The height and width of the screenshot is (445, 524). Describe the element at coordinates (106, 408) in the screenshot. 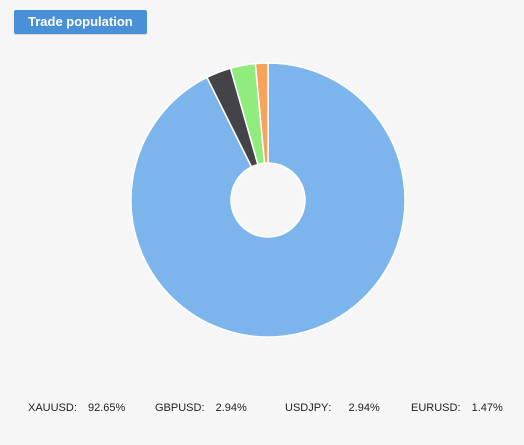

I see `legend-value: 92.65%` at that location.